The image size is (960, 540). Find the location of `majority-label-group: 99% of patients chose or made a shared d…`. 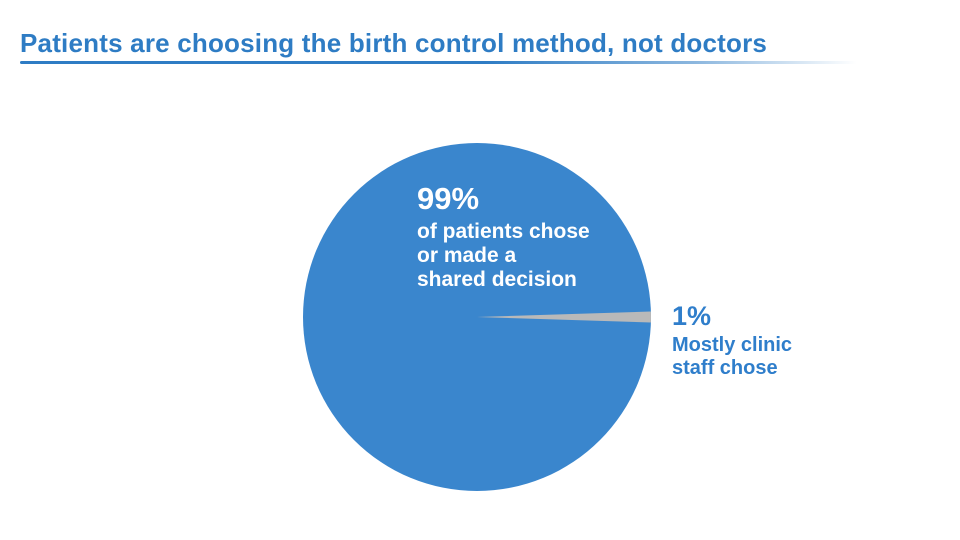

majority-label-group: 99% of patients chose or made a shared d… is located at coordinates (503, 237).